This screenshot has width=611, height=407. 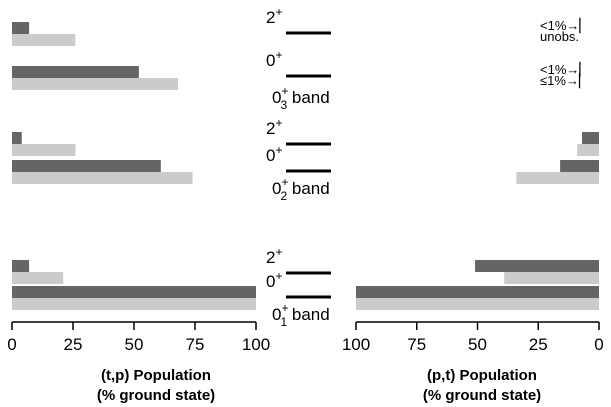 I want to click on band-label: 0+ 1 band, so click(x=301, y=315).